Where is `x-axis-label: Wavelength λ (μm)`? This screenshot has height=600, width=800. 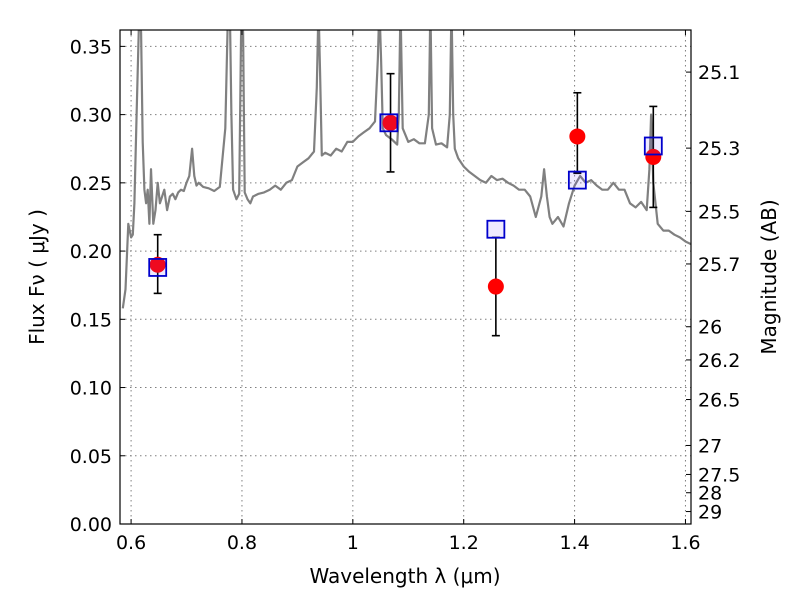 x-axis-label: Wavelength λ (μm) is located at coordinates (404, 576).